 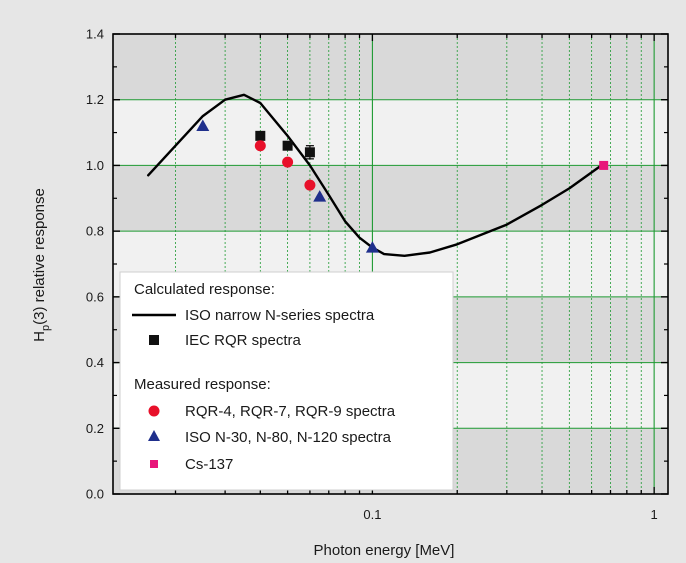 I want to click on y-tick-label: 0.4, so click(x=95, y=362).